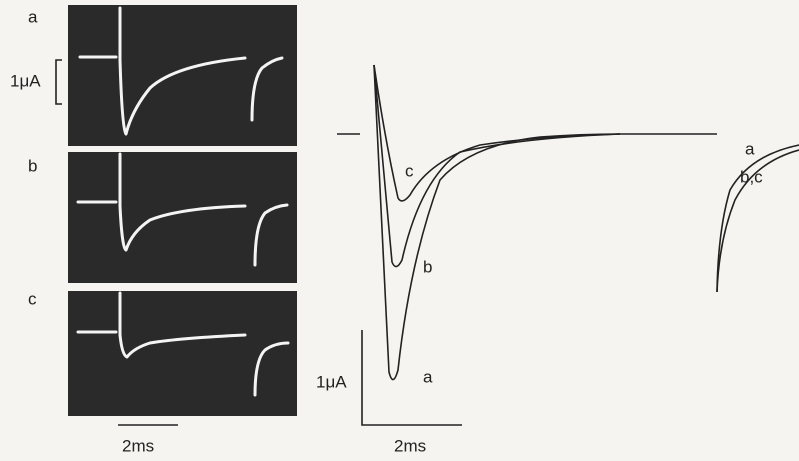 Image resolution: width=799 pixels, height=461 pixels. Describe the element at coordinates (757, 221) in the screenshot. I see `second-trace-bc` at that location.